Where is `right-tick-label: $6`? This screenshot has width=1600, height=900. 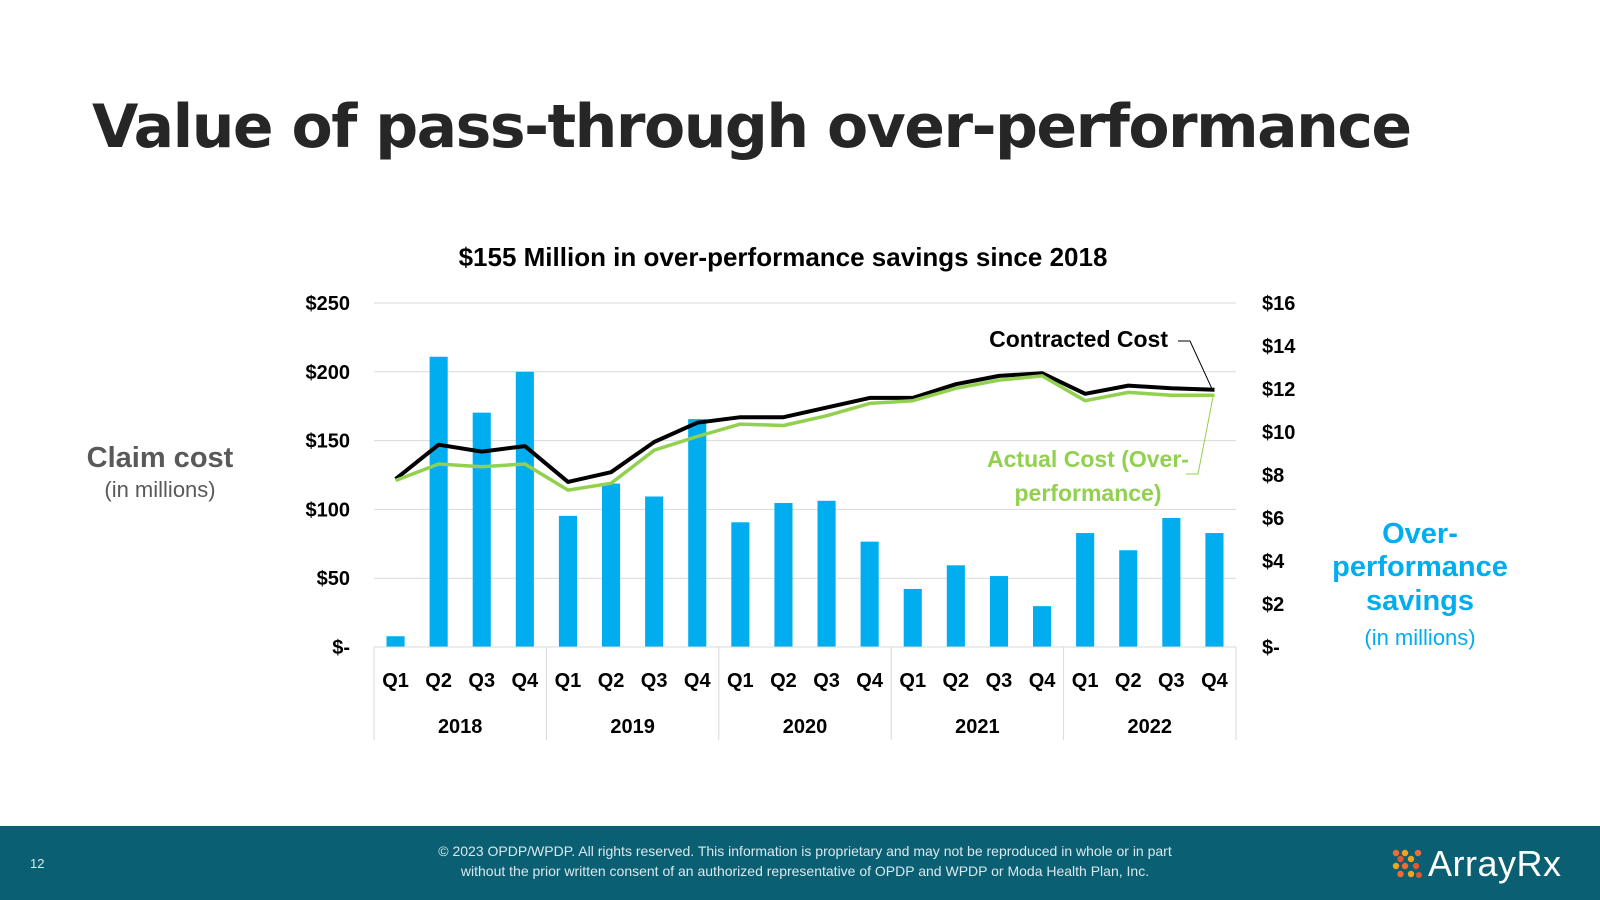 right-tick-label: $6 is located at coordinates (1273, 519).